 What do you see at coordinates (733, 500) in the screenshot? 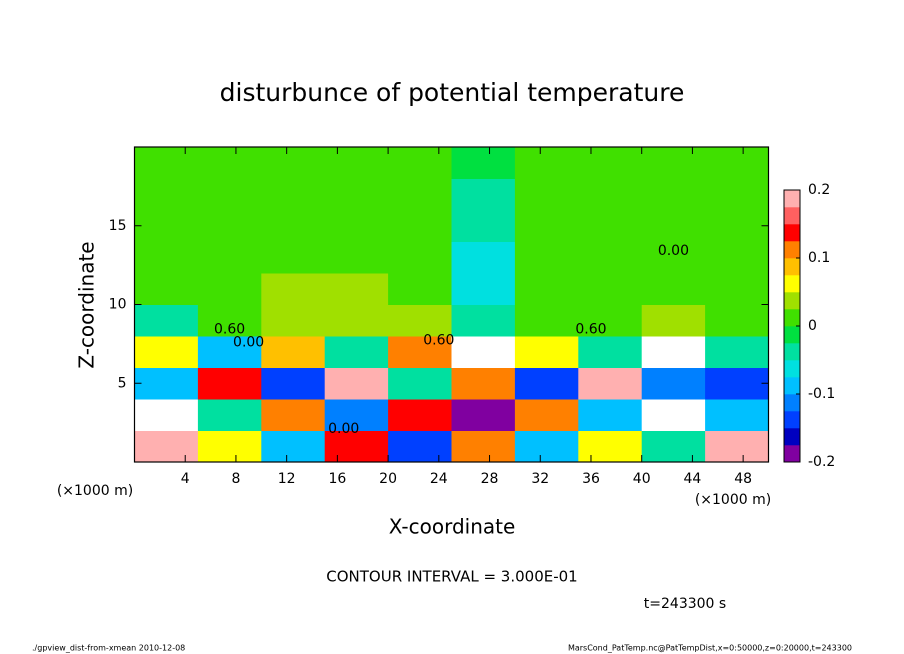
I see `x-unit: (×1000 m)` at bounding box center [733, 500].